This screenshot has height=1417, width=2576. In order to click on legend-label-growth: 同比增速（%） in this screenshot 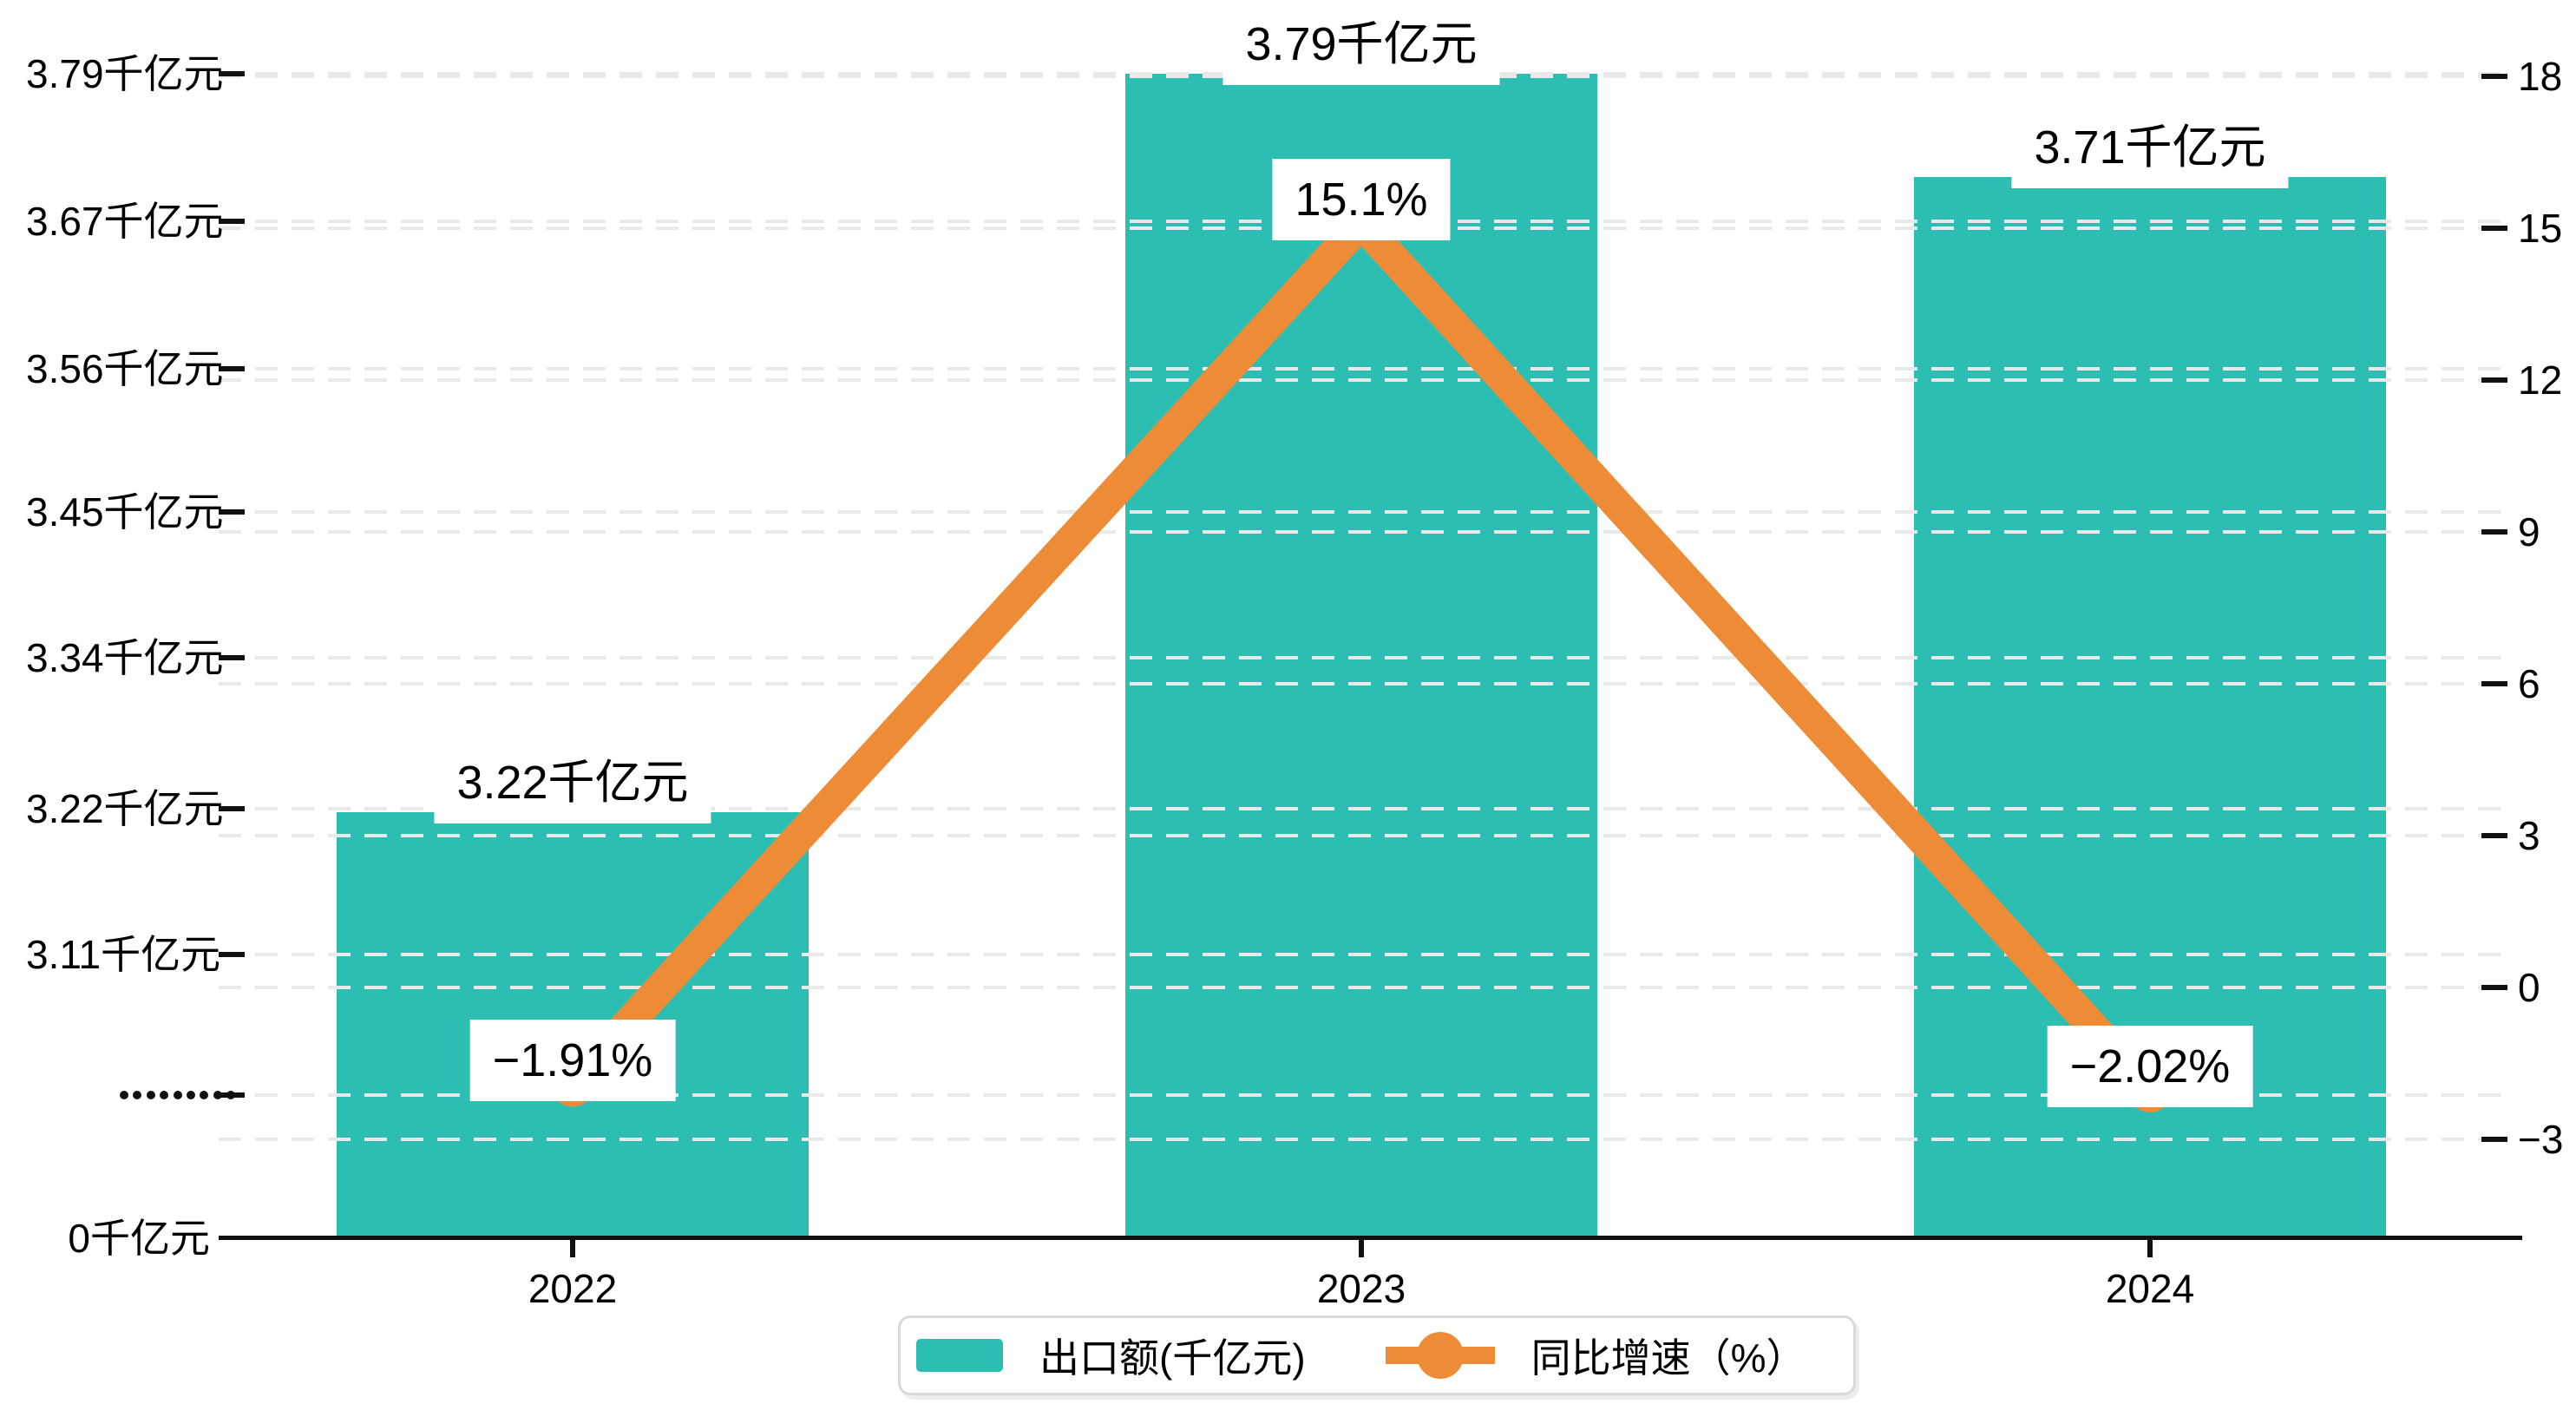, I will do `click(1668, 1358)`.